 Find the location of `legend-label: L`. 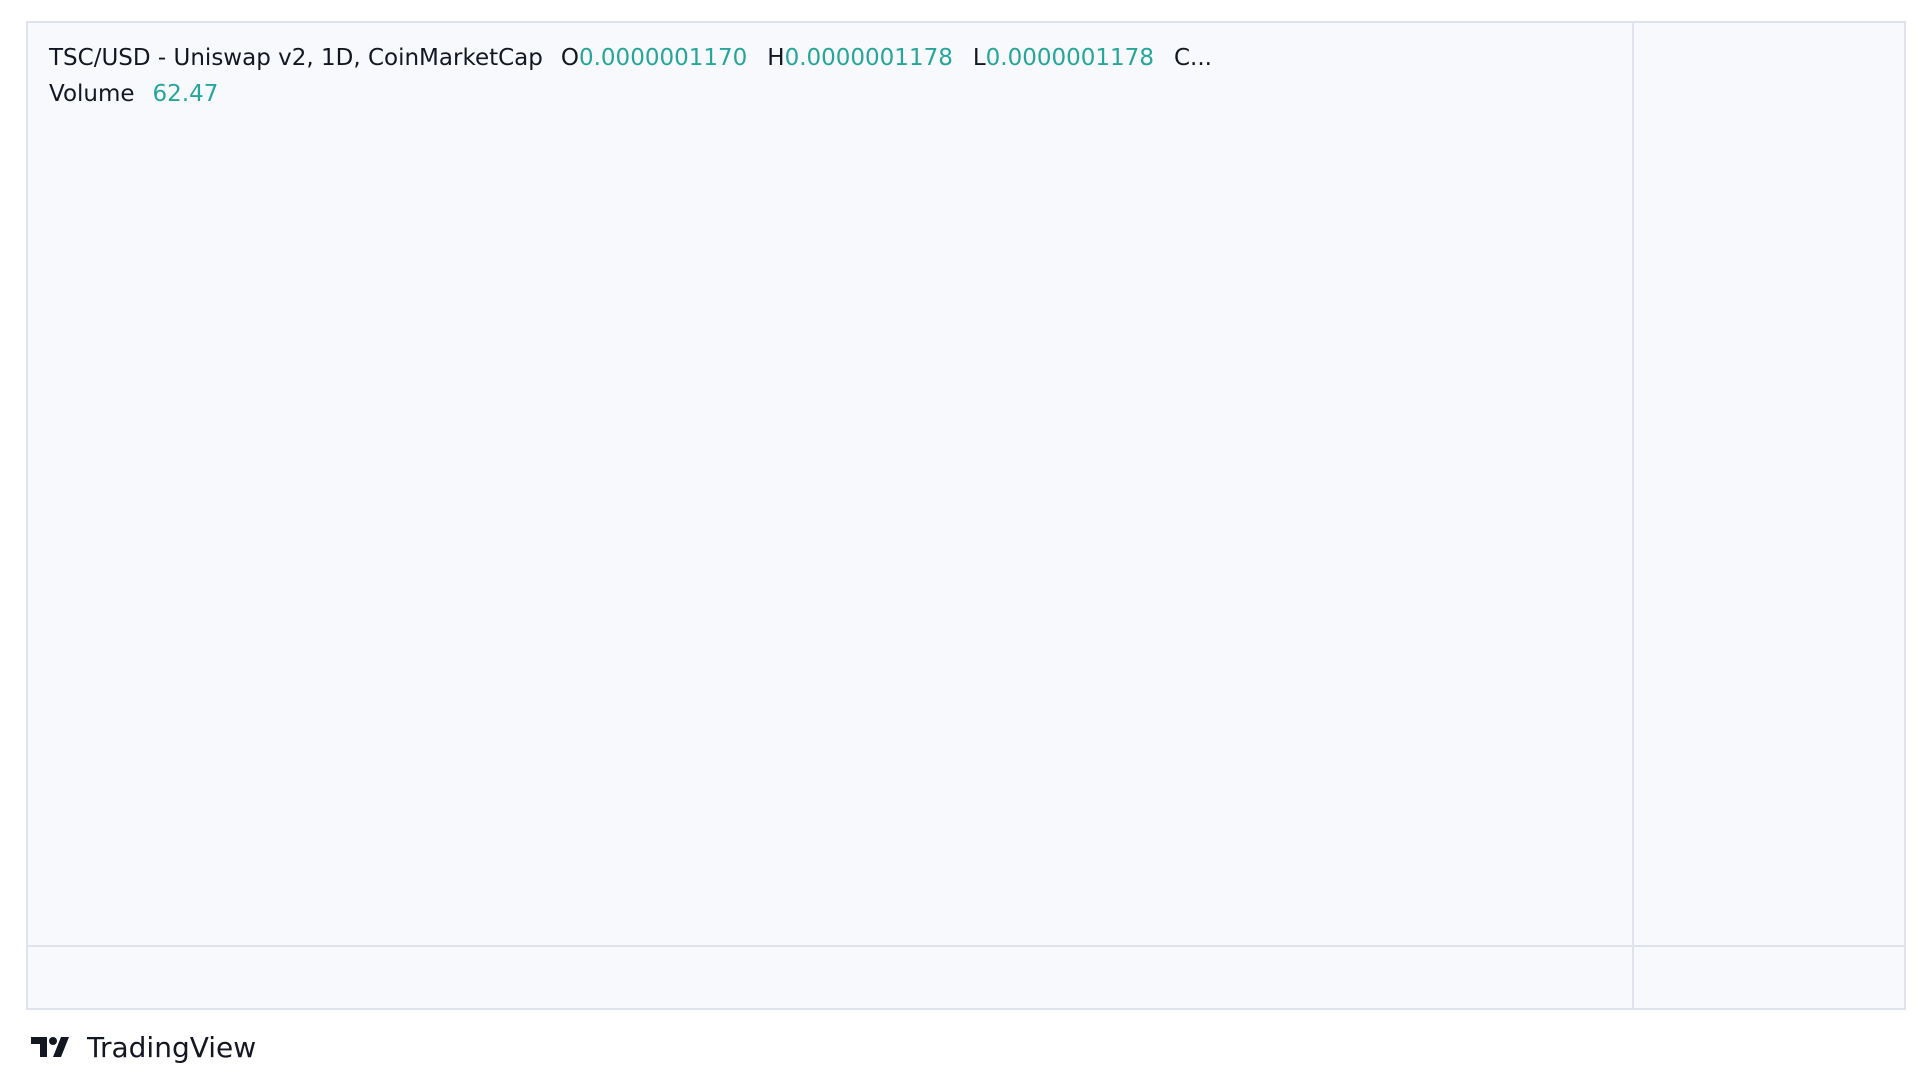

legend-label: L is located at coordinates (979, 58).